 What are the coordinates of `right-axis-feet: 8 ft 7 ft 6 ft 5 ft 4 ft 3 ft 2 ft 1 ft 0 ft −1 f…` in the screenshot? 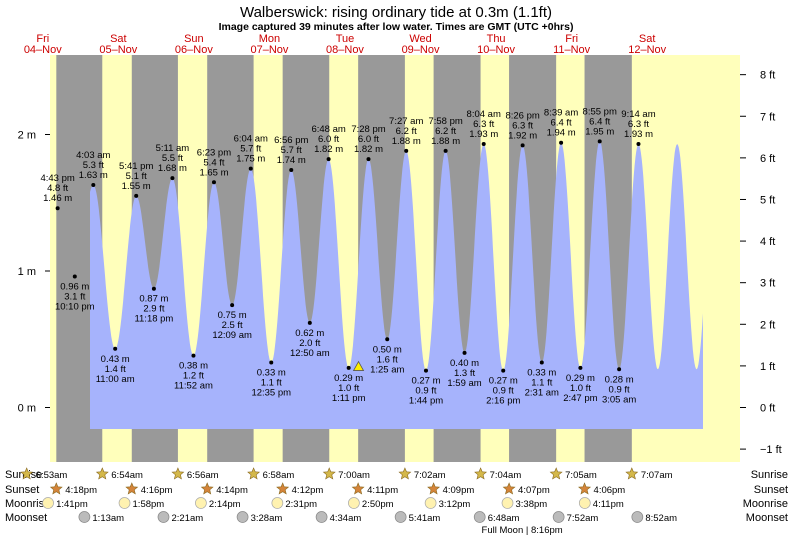 It's located at (761, 263).